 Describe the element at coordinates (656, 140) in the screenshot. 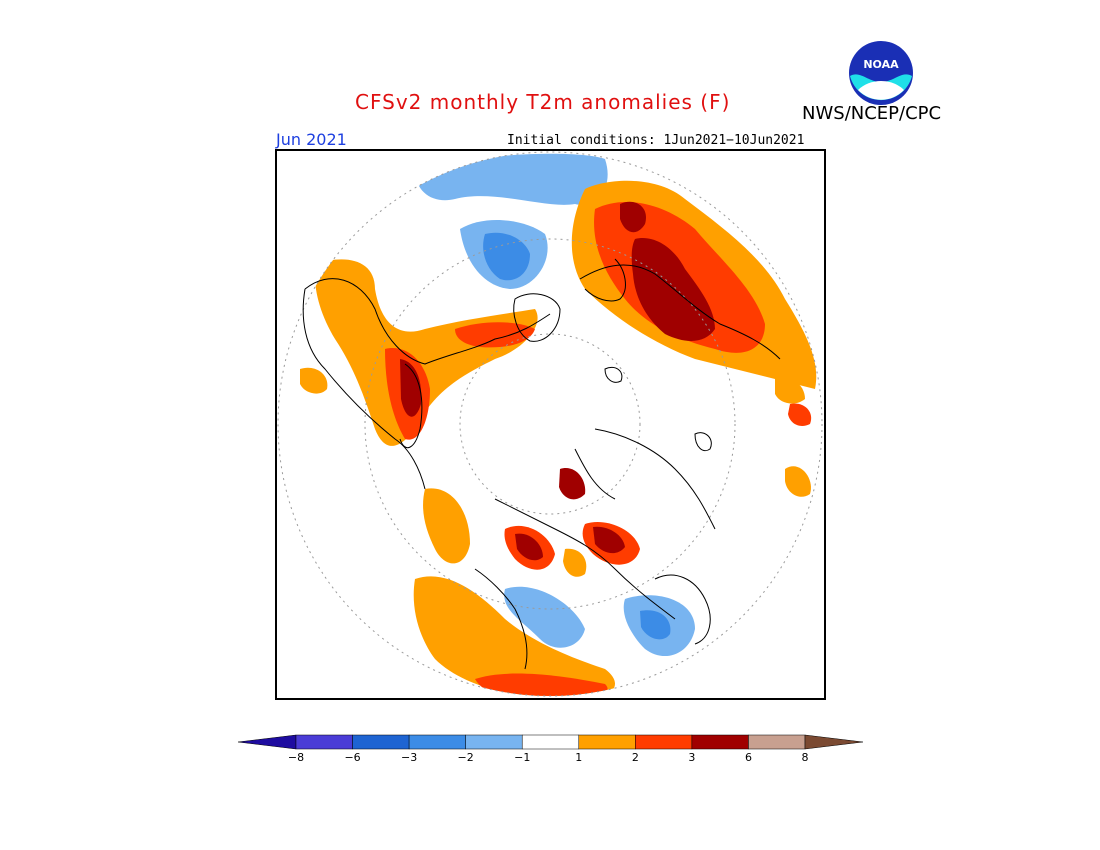

I see `initial-conditions-label: Initial conditions: 1Jun2021−10Jun2021` at that location.